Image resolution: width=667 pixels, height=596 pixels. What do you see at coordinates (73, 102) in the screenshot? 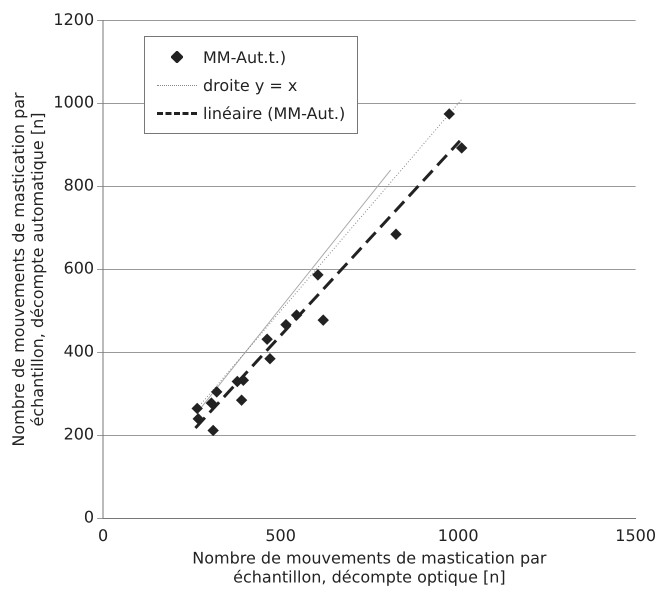
I see `y-tick-label: 1000` at bounding box center [73, 102].